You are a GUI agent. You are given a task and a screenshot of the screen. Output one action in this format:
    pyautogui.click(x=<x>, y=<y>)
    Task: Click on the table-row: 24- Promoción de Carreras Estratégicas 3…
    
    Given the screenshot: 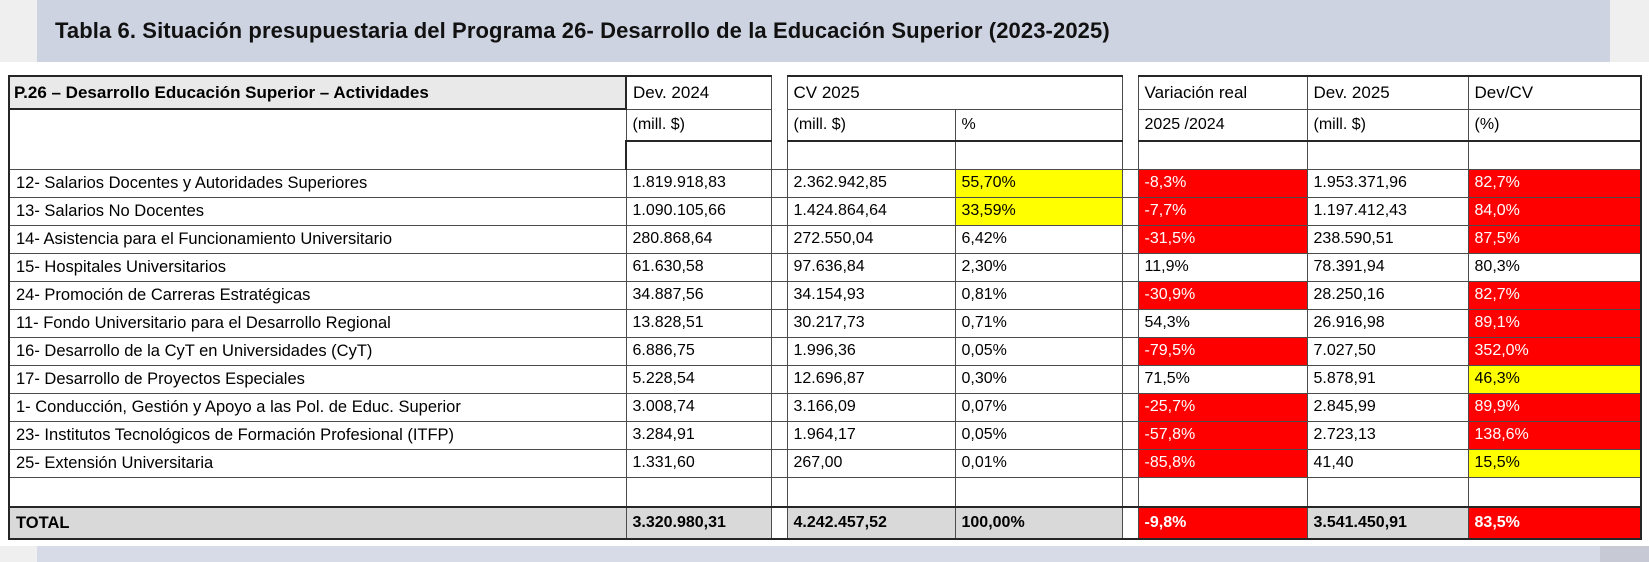 What is the action you would take?
    pyautogui.click(x=825, y=295)
    